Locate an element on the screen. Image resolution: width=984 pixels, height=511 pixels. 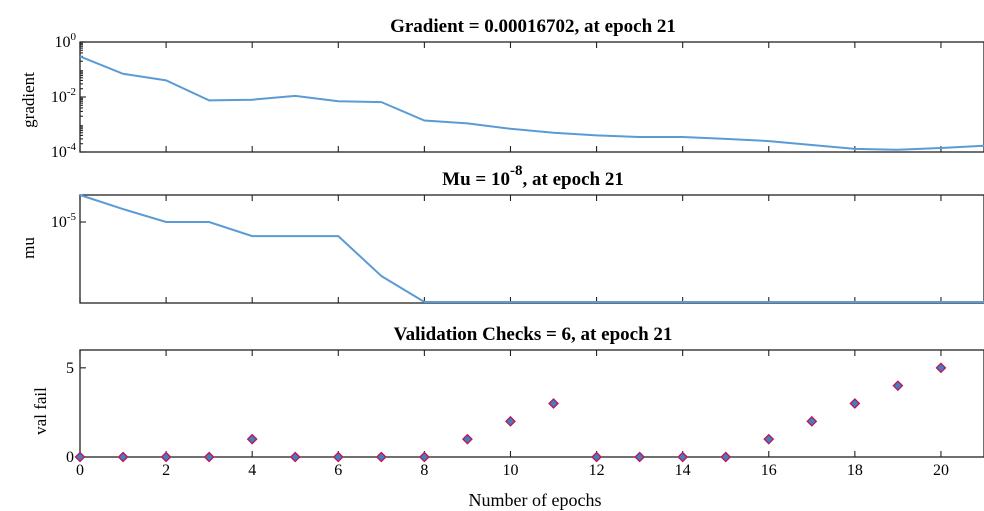
mu-y-tick-label: 10-5 is located at coordinates (64, 221).